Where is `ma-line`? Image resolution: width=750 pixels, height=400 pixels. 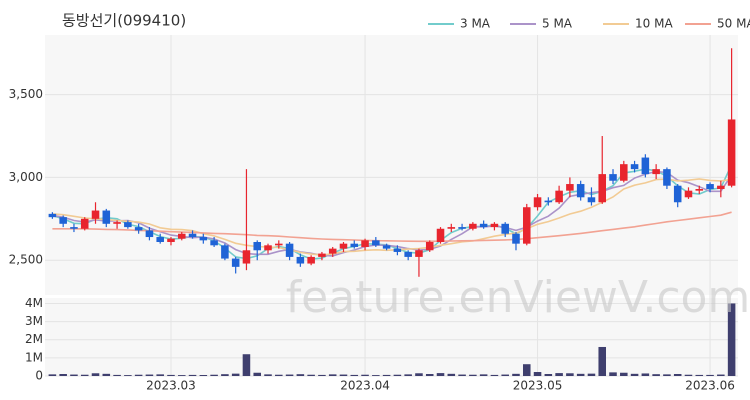 ma-line is located at coordinates (392, 227).